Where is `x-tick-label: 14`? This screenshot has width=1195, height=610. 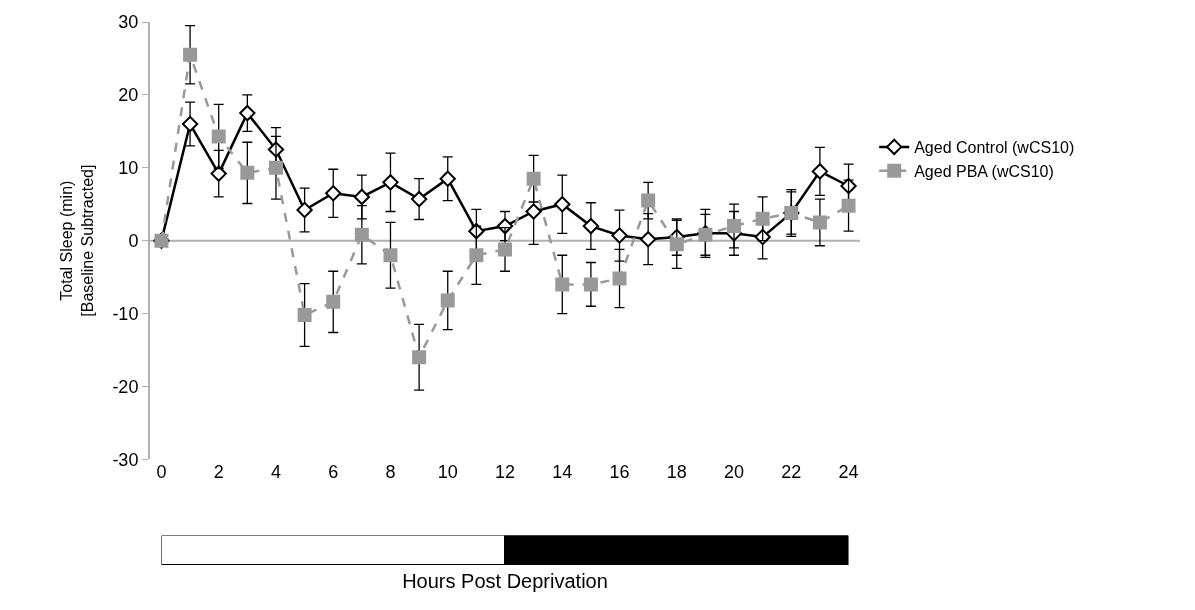 x-tick-label: 14 is located at coordinates (562, 472).